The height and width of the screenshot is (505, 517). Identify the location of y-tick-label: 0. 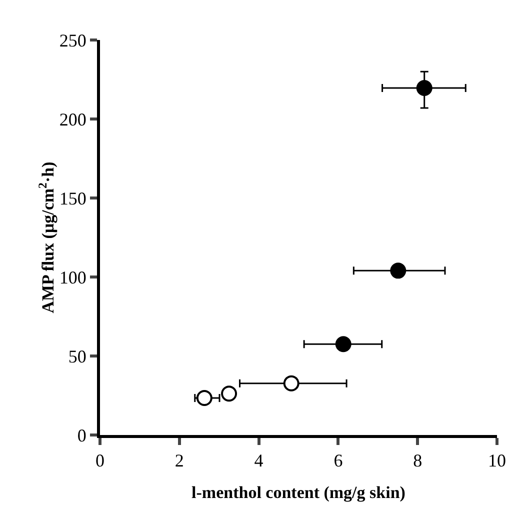
(81, 435).